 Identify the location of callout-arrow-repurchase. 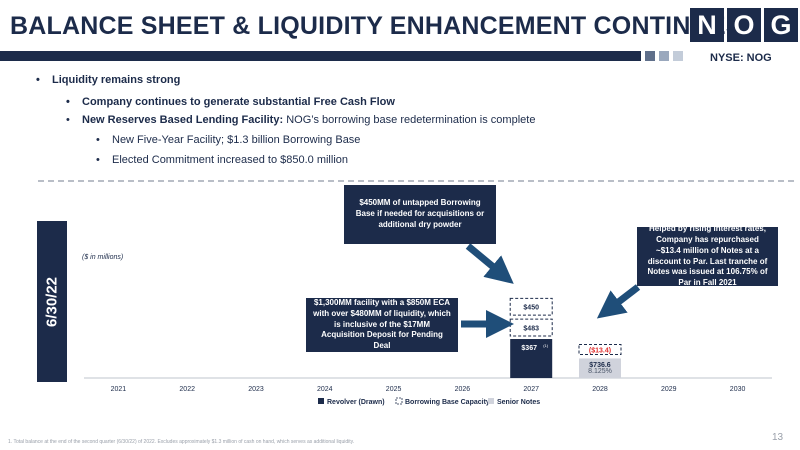
(618, 301).